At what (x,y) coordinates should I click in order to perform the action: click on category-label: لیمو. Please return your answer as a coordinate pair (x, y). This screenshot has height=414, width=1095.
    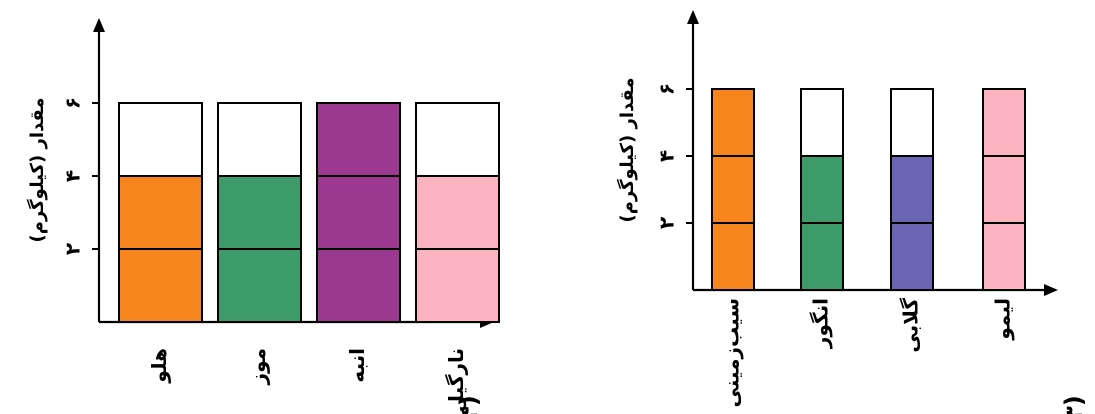
    Looking at the image, I should click on (1003, 319).